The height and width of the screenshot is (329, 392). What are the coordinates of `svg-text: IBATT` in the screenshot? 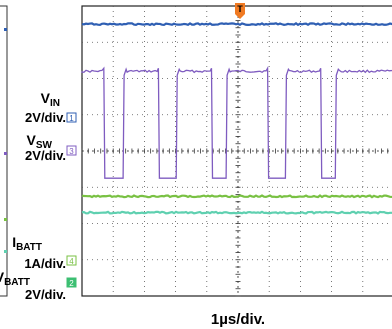 It's located at (27, 243).